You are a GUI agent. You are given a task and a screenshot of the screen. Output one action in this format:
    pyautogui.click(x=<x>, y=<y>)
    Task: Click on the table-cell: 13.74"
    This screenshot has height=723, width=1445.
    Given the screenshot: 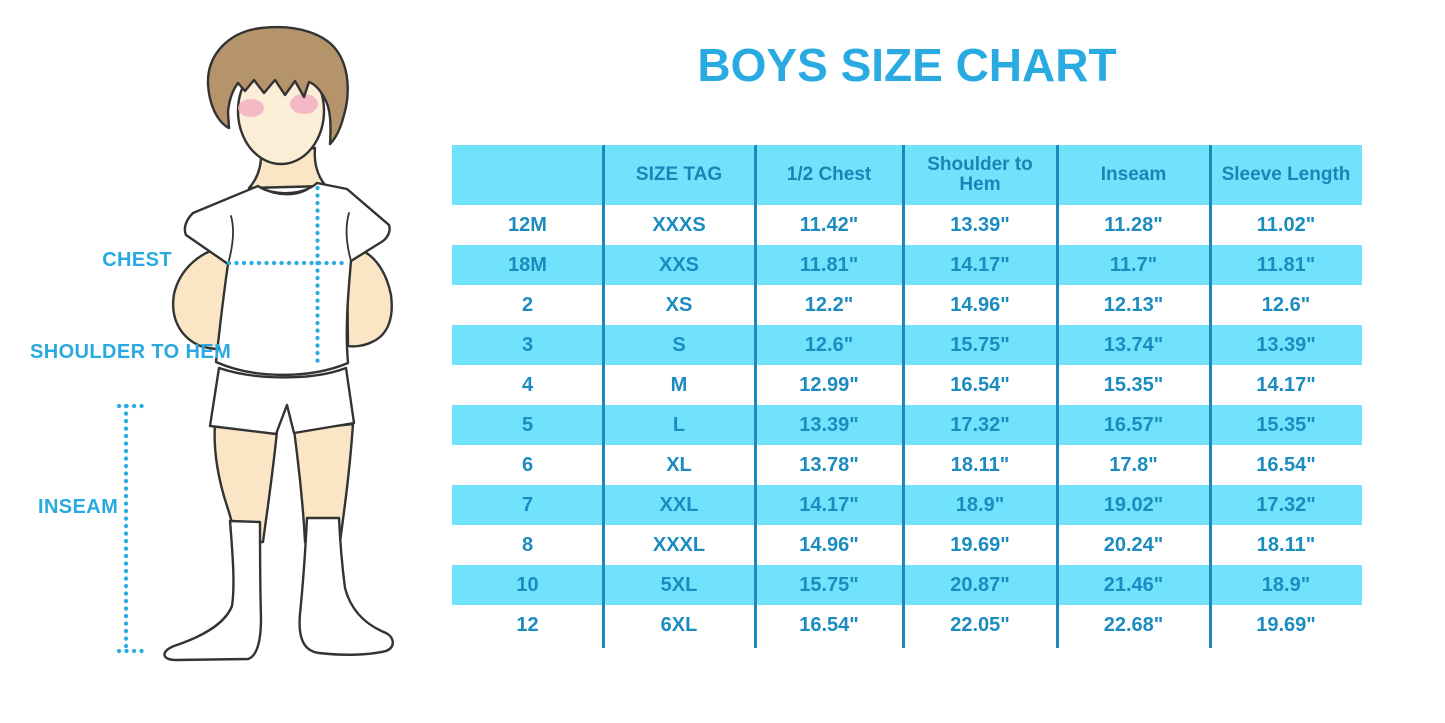 What is the action you would take?
    pyautogui.click(x=1133, y=344)
    